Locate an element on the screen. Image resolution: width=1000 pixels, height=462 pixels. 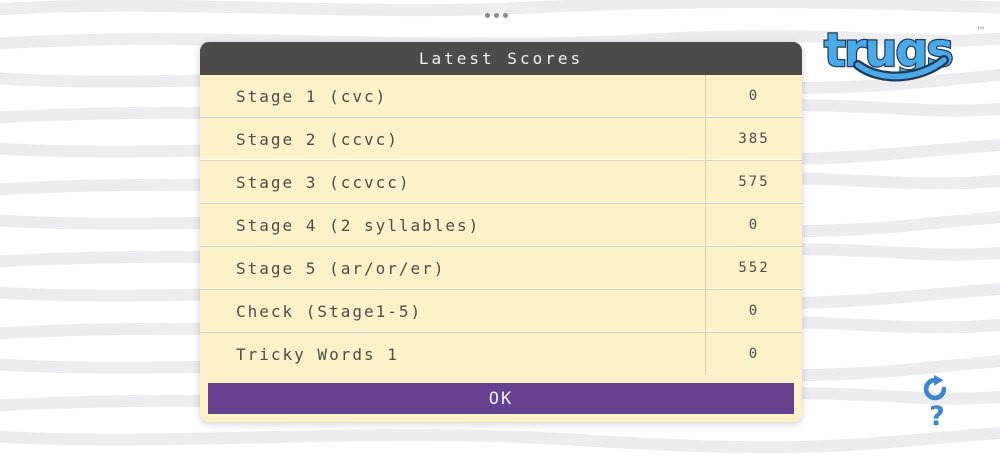
refresh-icon is located at coordinates (935, 389).